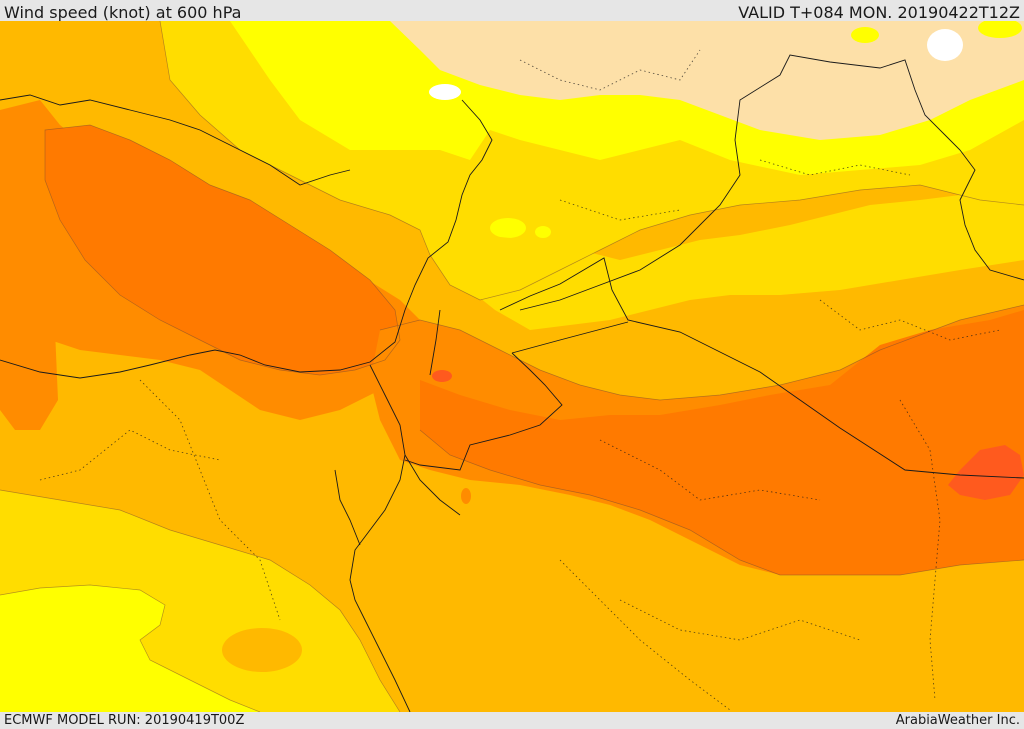 This screenshot has height=729, width=1024. I want to click on band-orange-patch, so click(466, 496).